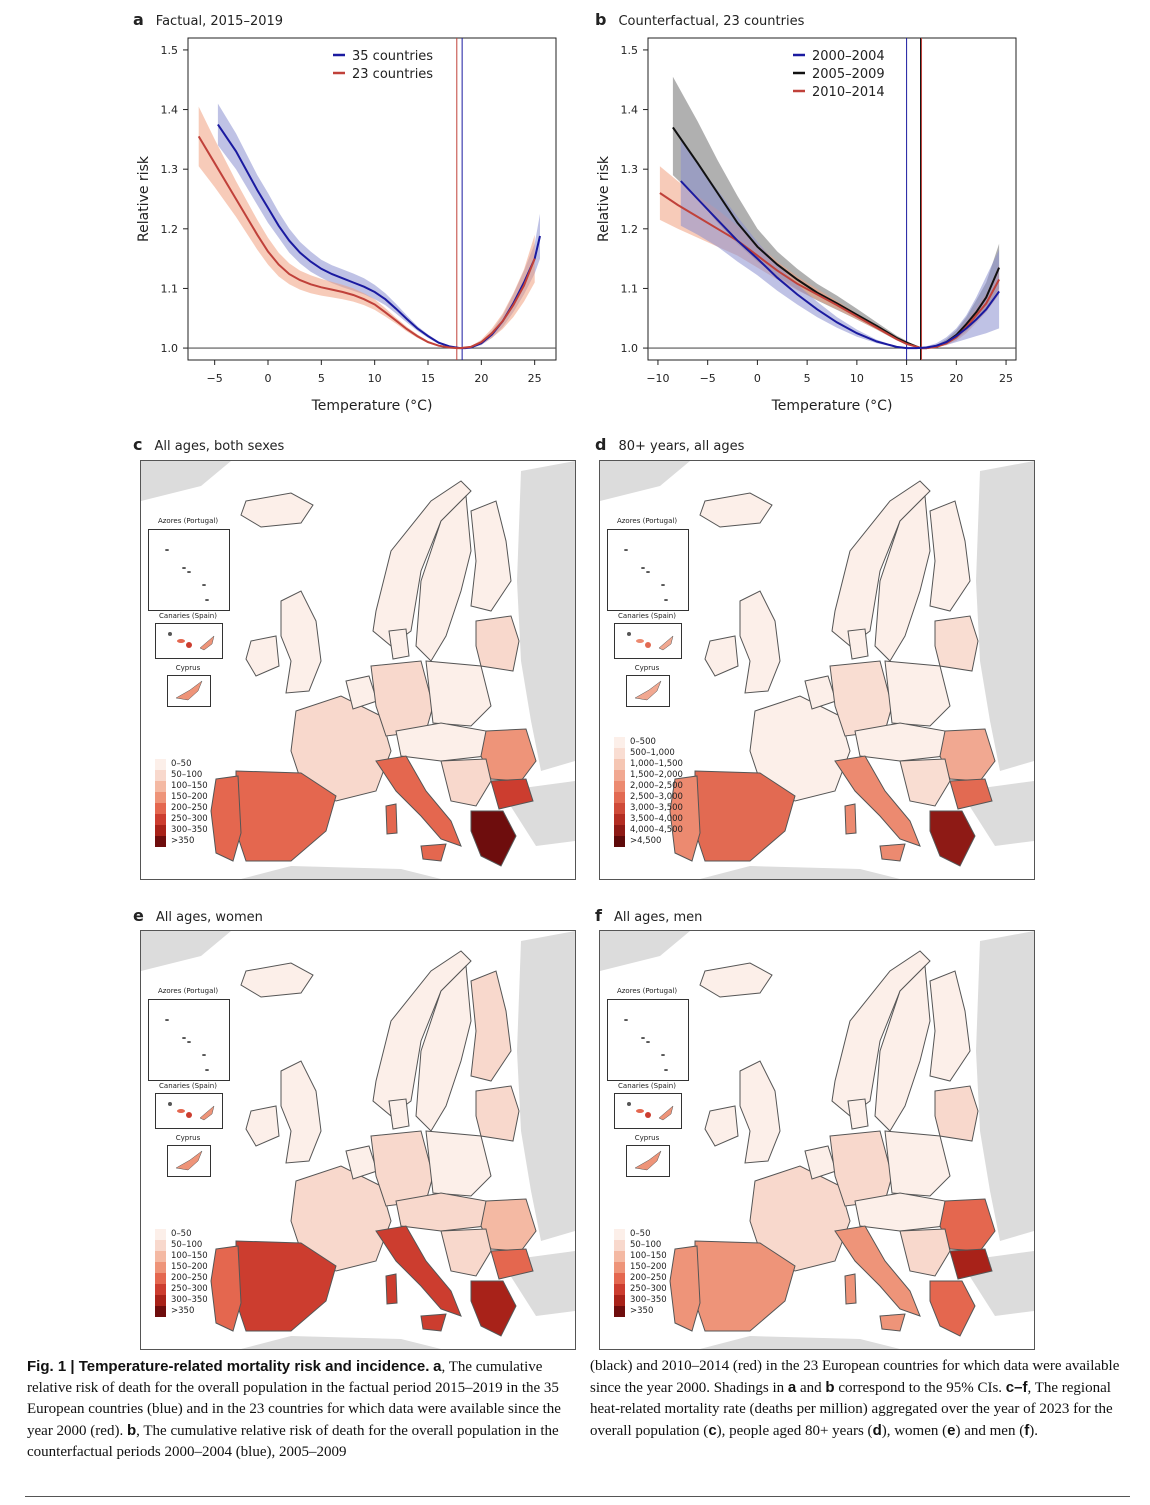 The image size is (1150, 1505). What do you see at coordinates (458, 693) in the screenshot?
I see `region-poland` at bounding box center [458, 693].